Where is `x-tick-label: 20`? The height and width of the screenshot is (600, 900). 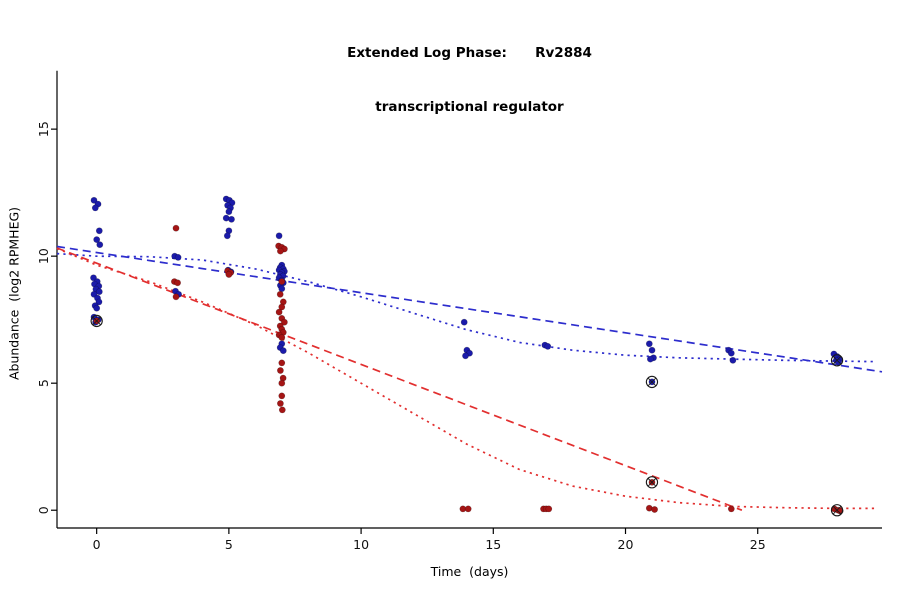
x-tick-label: 20 is located at coordinates (626, 544).